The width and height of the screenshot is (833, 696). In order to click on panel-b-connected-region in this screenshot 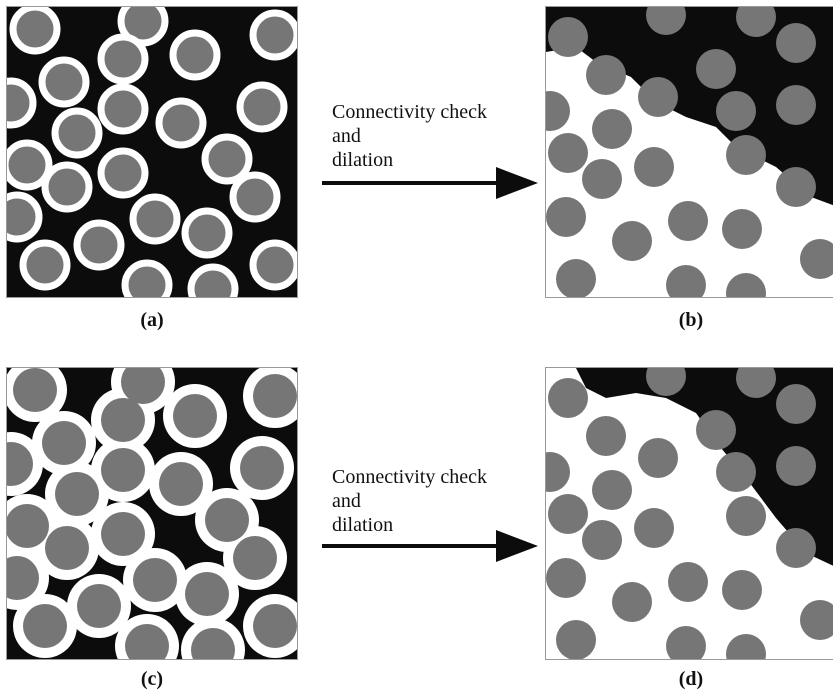, I will do `click(689, 152)`.